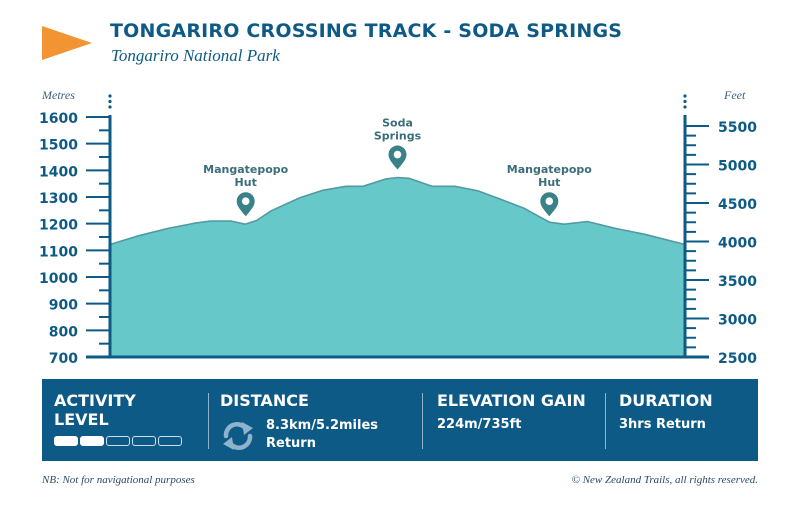 Image resolution: width=800 pixels, height=512 pixels. Describe the element at coordinates (63, 359) in the screenshot. I see `left-tick-label: 700` at that location.